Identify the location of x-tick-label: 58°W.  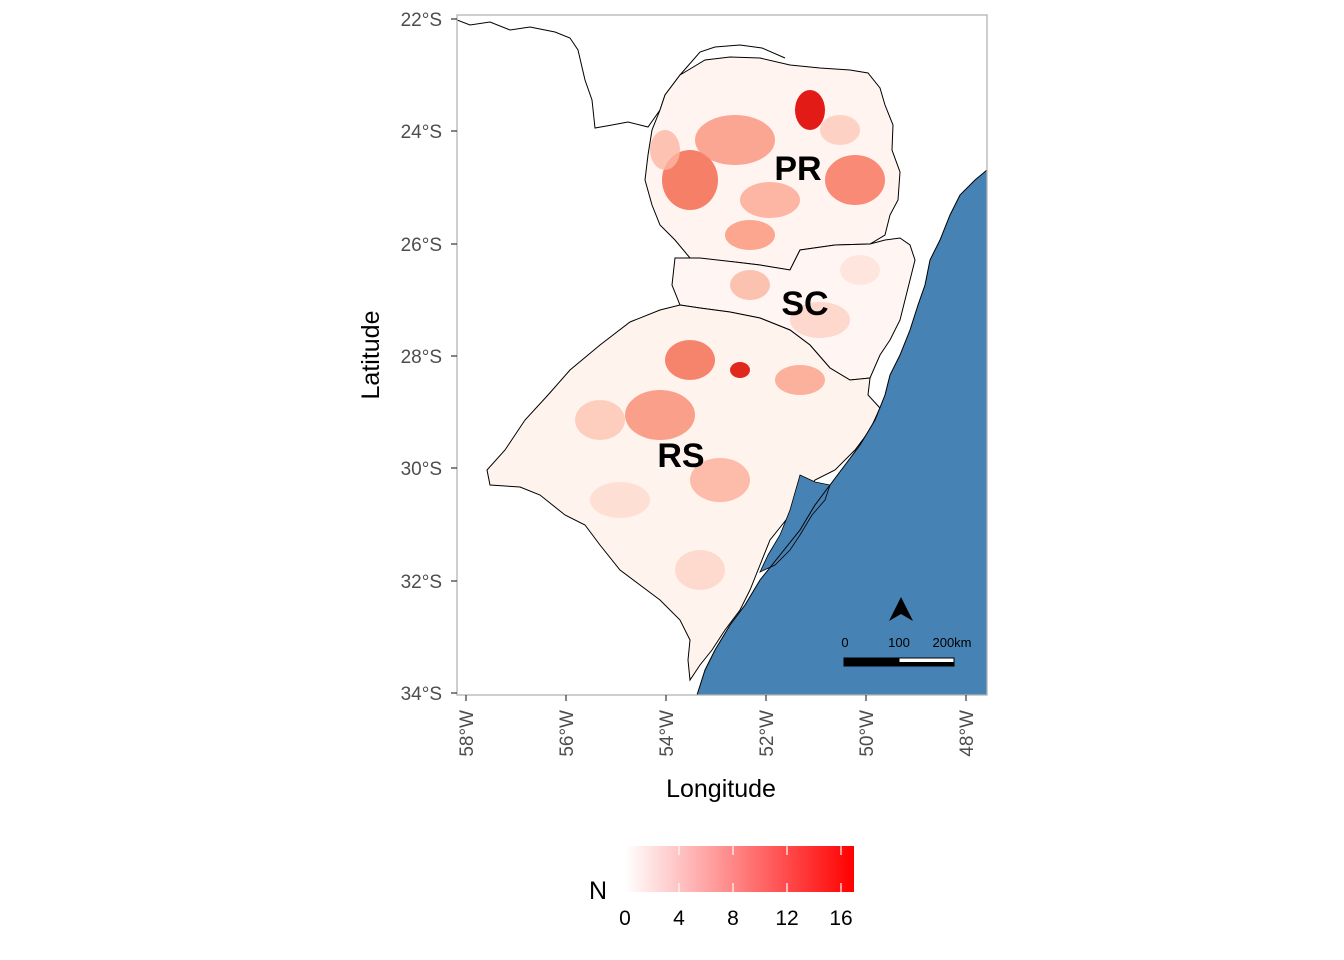
(467, 733).